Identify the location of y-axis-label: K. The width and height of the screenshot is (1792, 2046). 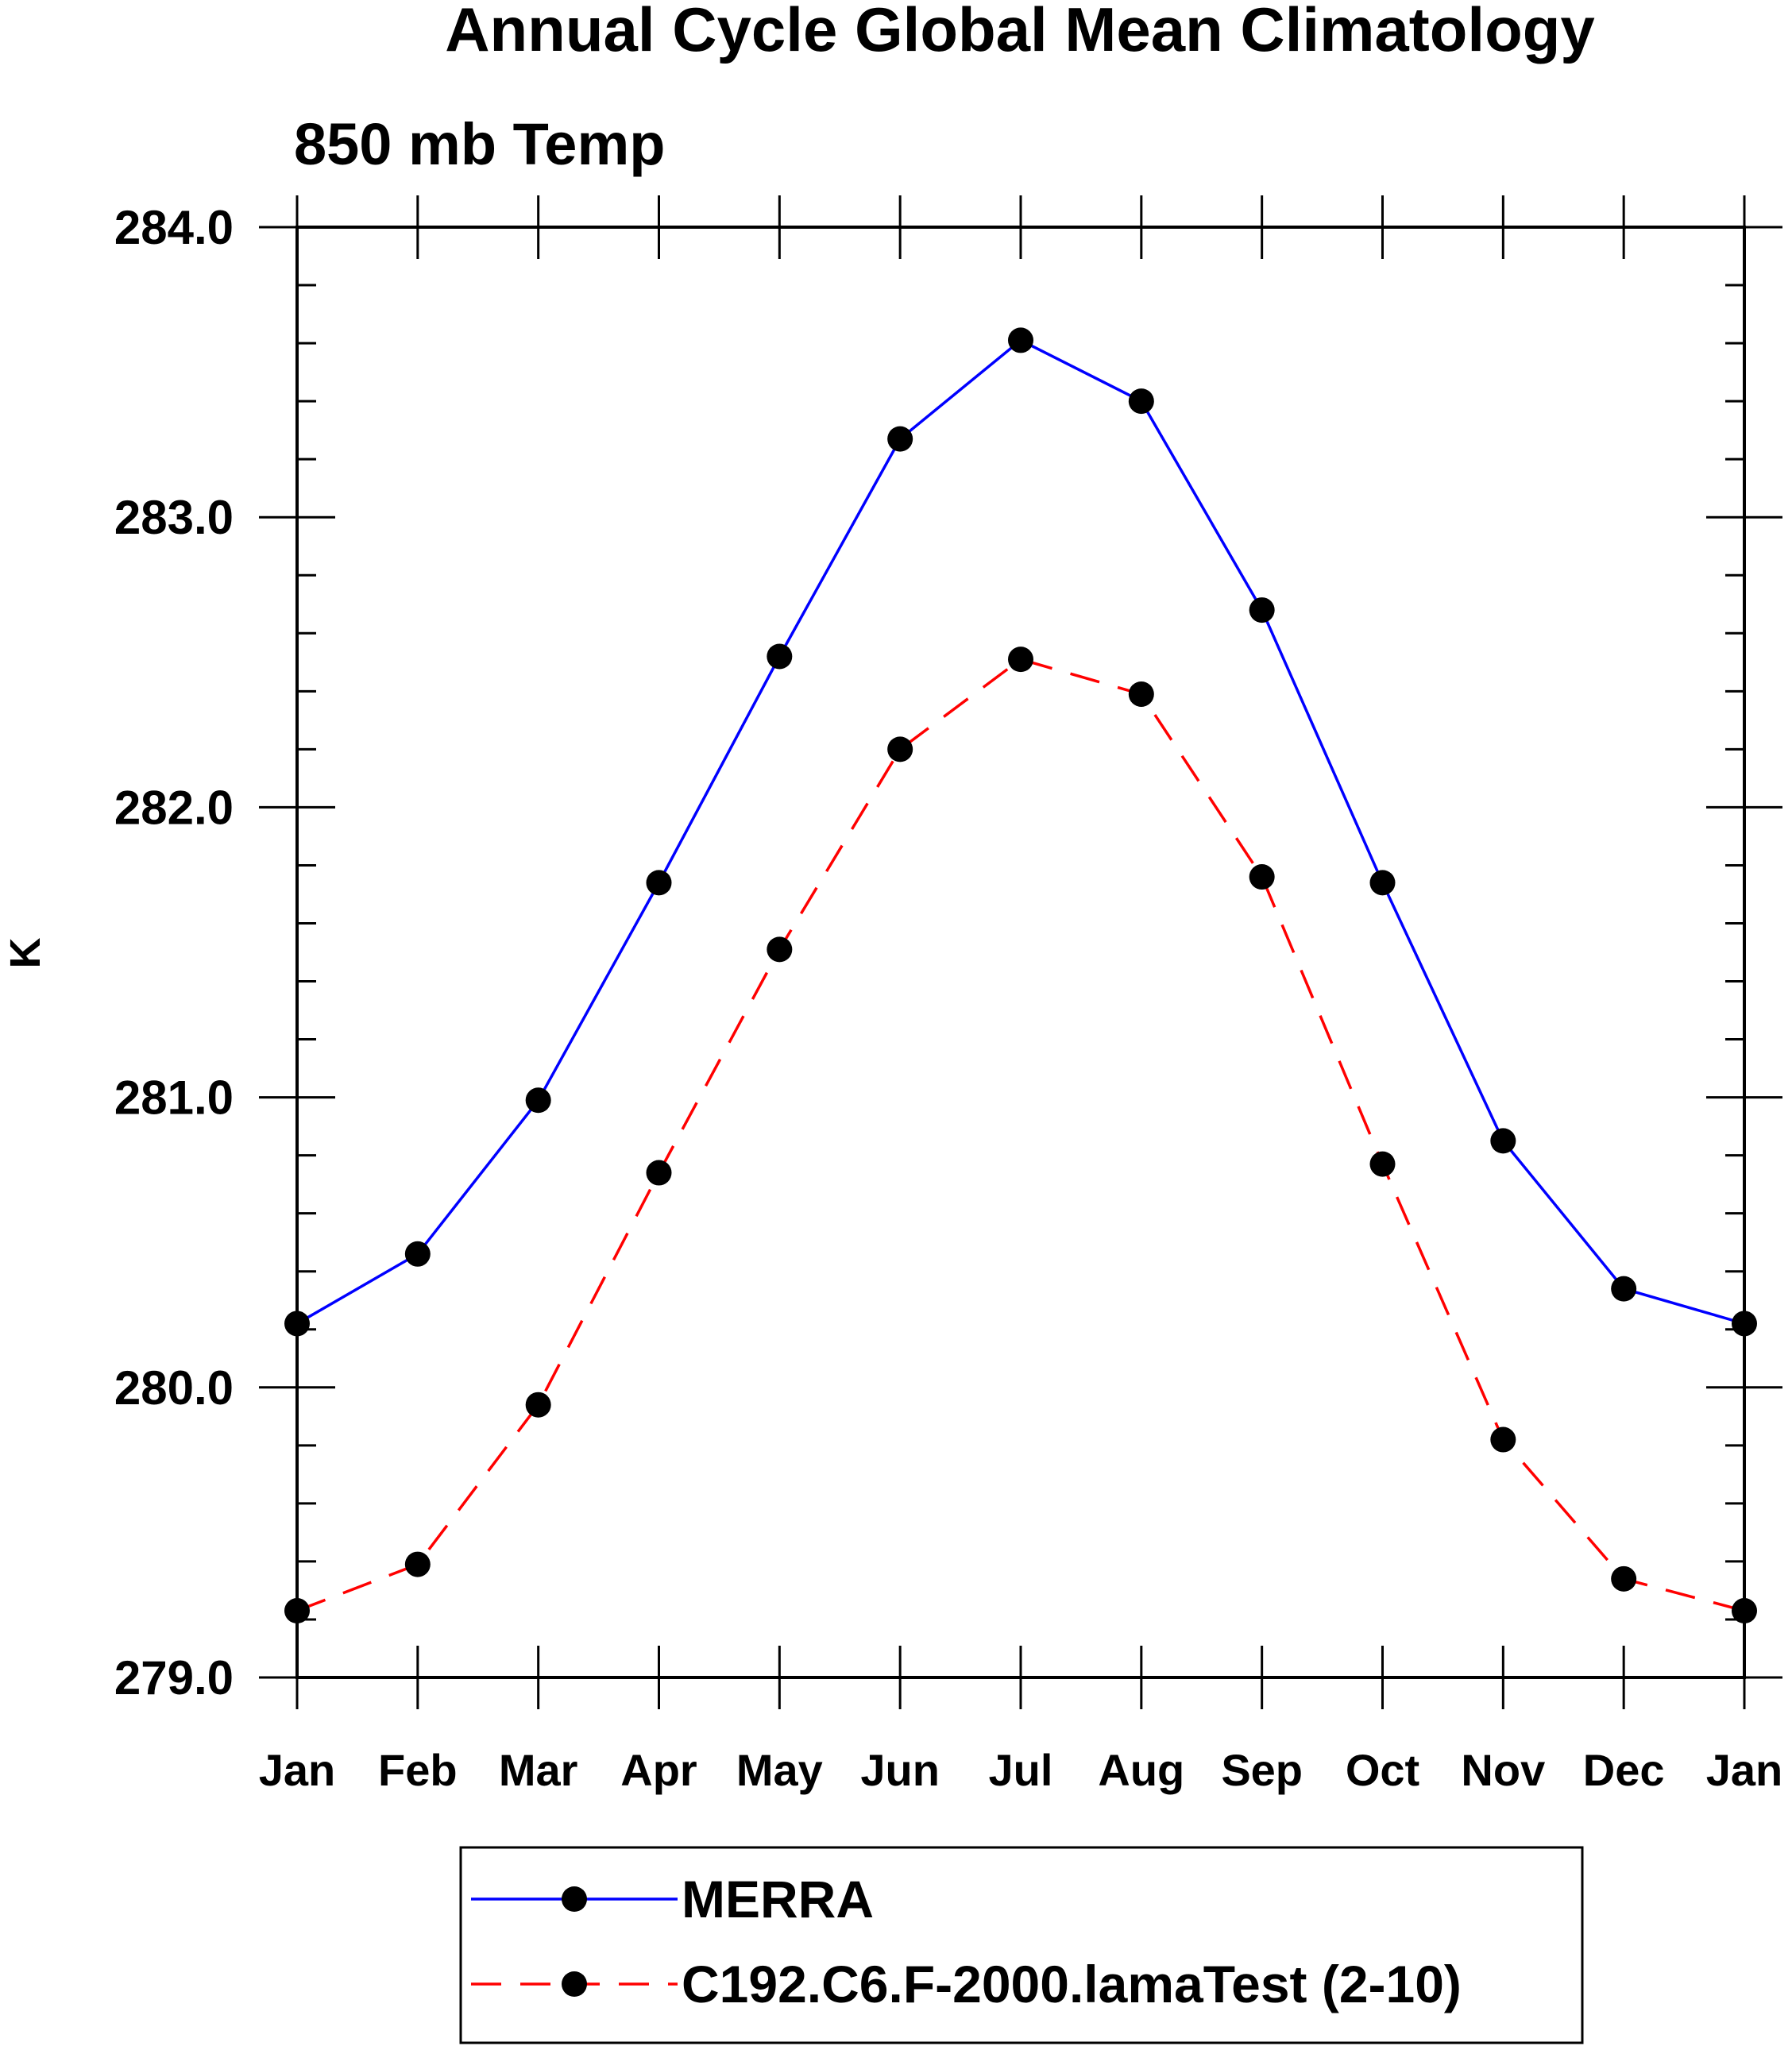
(25, 953).